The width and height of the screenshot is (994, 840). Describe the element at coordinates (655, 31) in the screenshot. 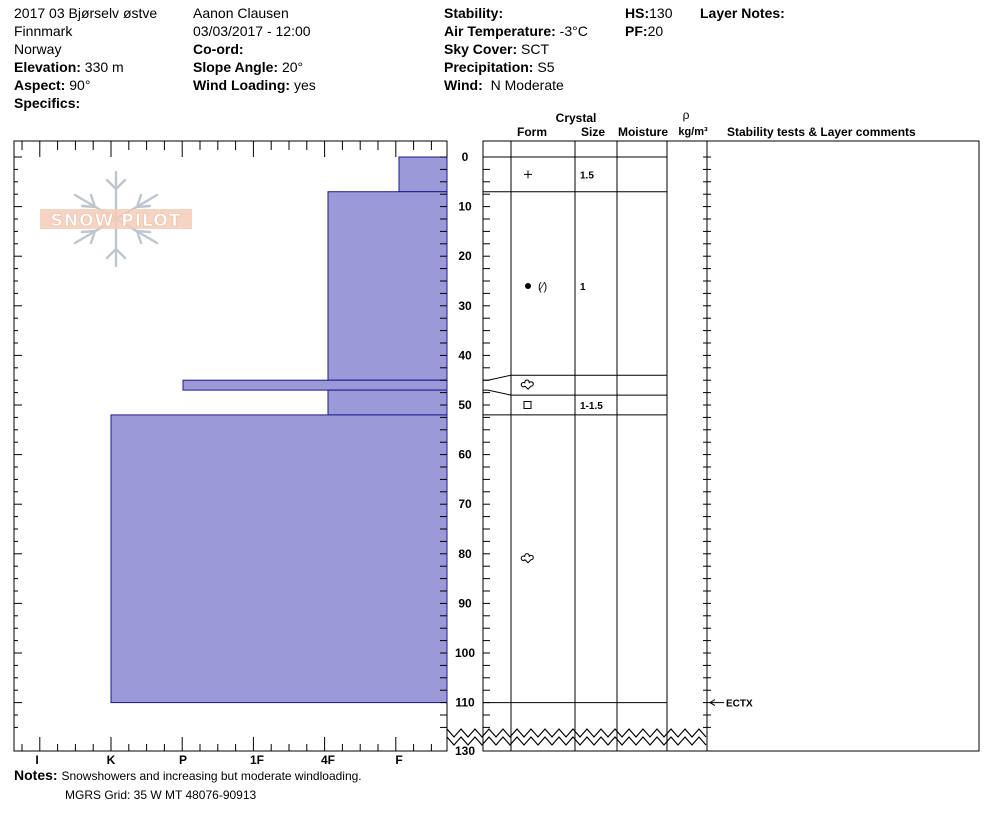

I see `pf-value: 20` at that location.